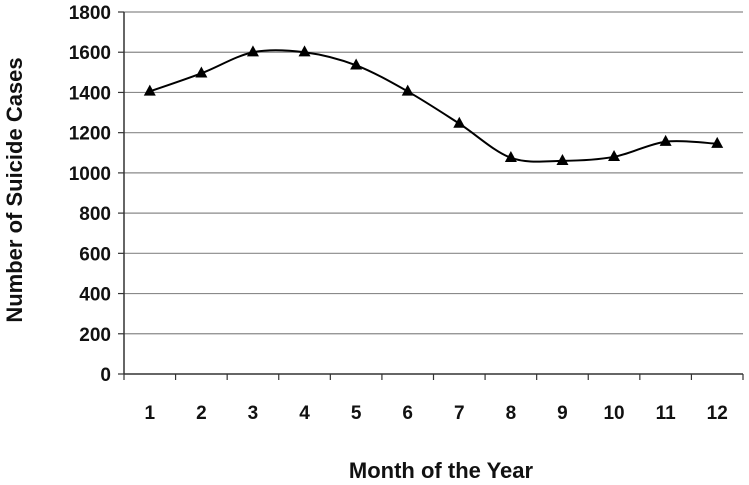 The height and width of the screenshot is (485, 749). Describe the element at coordinates (717, 413) in the screenshot. I see `x-tick-label: 12` at that location.